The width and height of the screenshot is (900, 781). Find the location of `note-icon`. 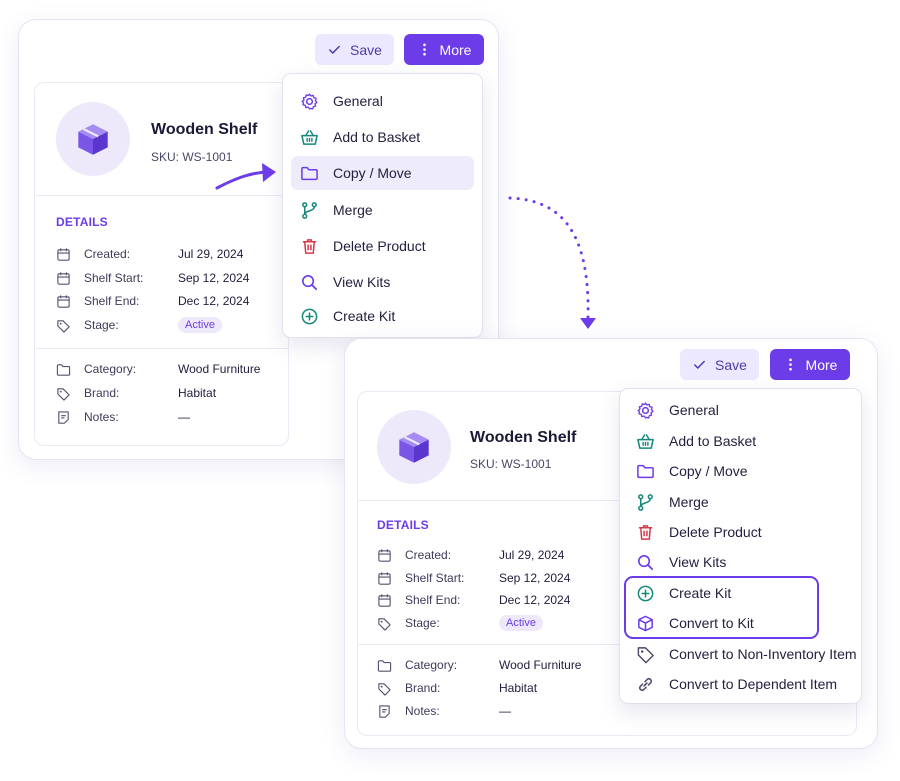

note-icon is located at coordinates (63, 417).